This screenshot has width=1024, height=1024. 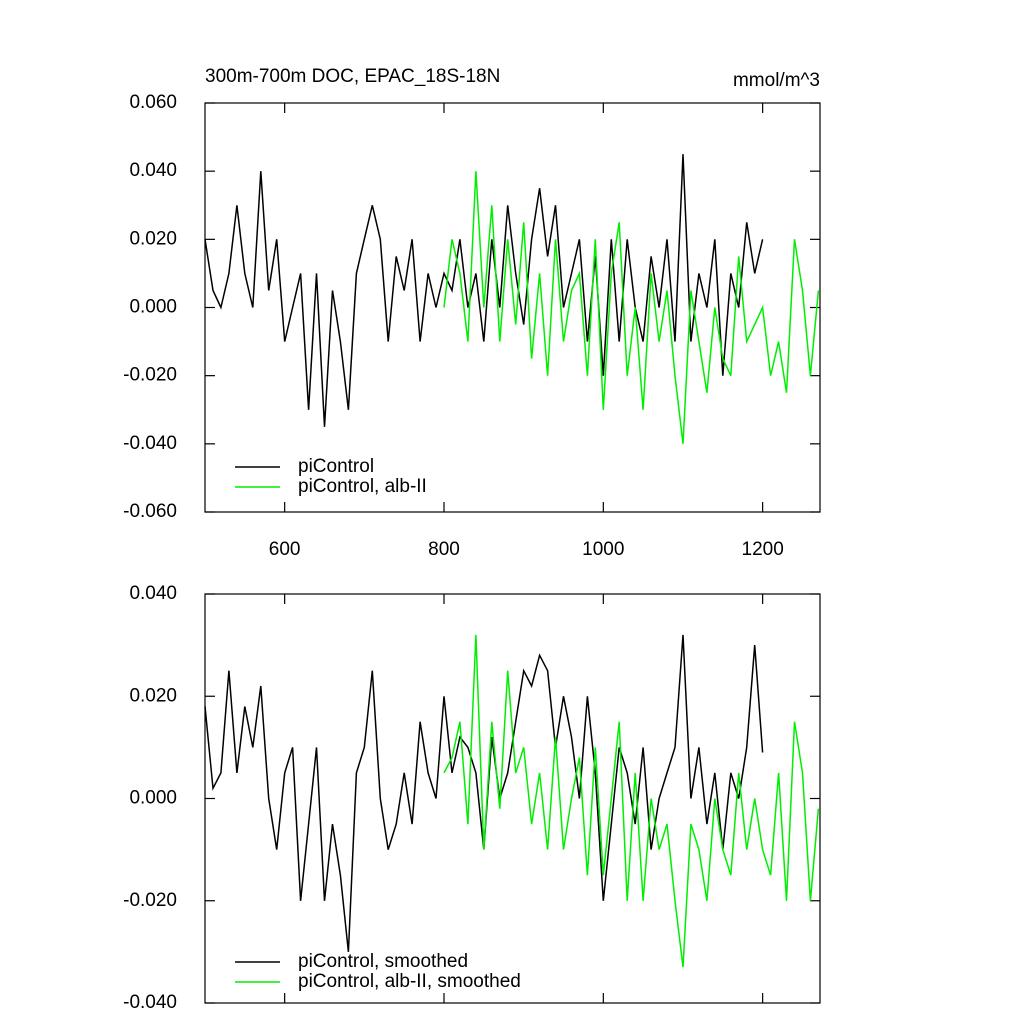 What do you see at coordinates (383, 961) in the screenshot?
I see `legend-label: piControl, smoothed` at bounding box center [383, 961].